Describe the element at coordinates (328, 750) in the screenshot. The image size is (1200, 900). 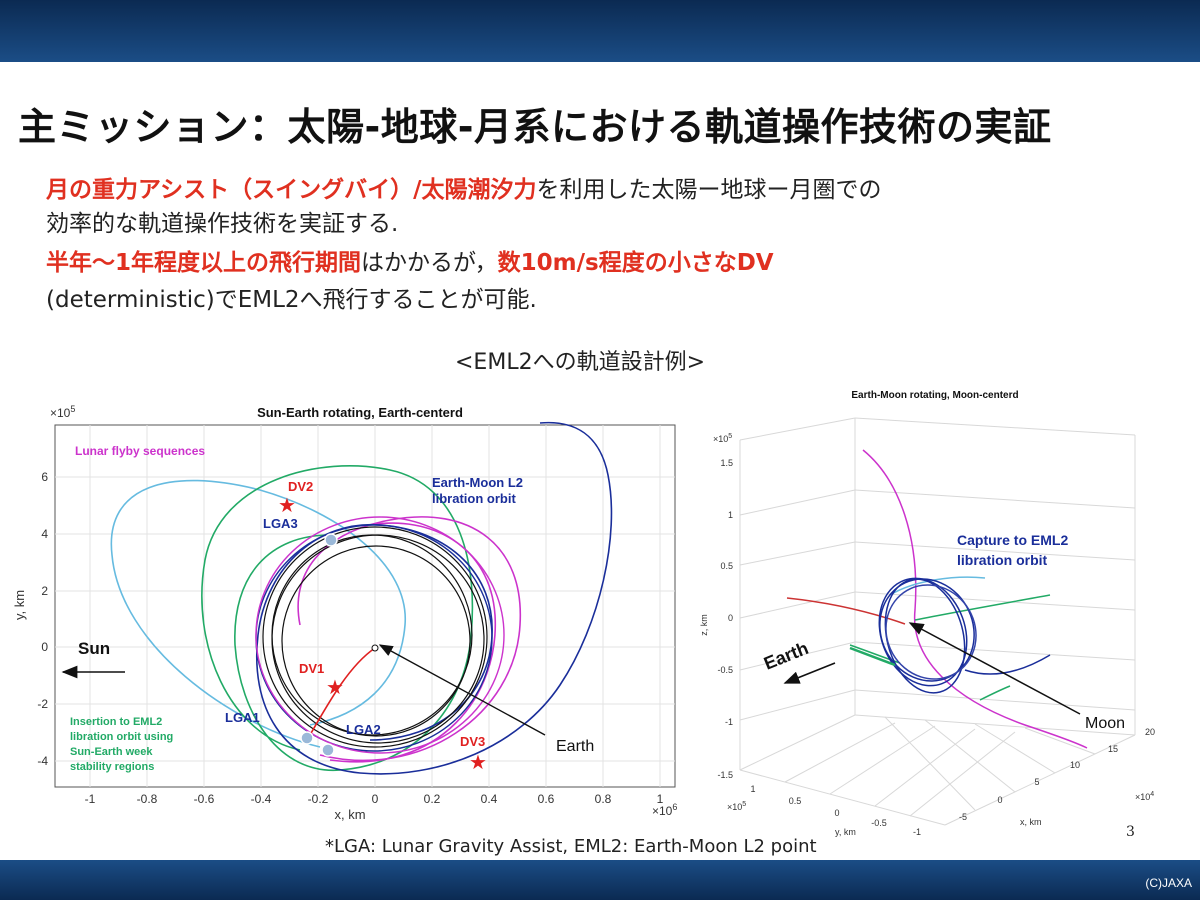
I see `lga2-point` at that location.